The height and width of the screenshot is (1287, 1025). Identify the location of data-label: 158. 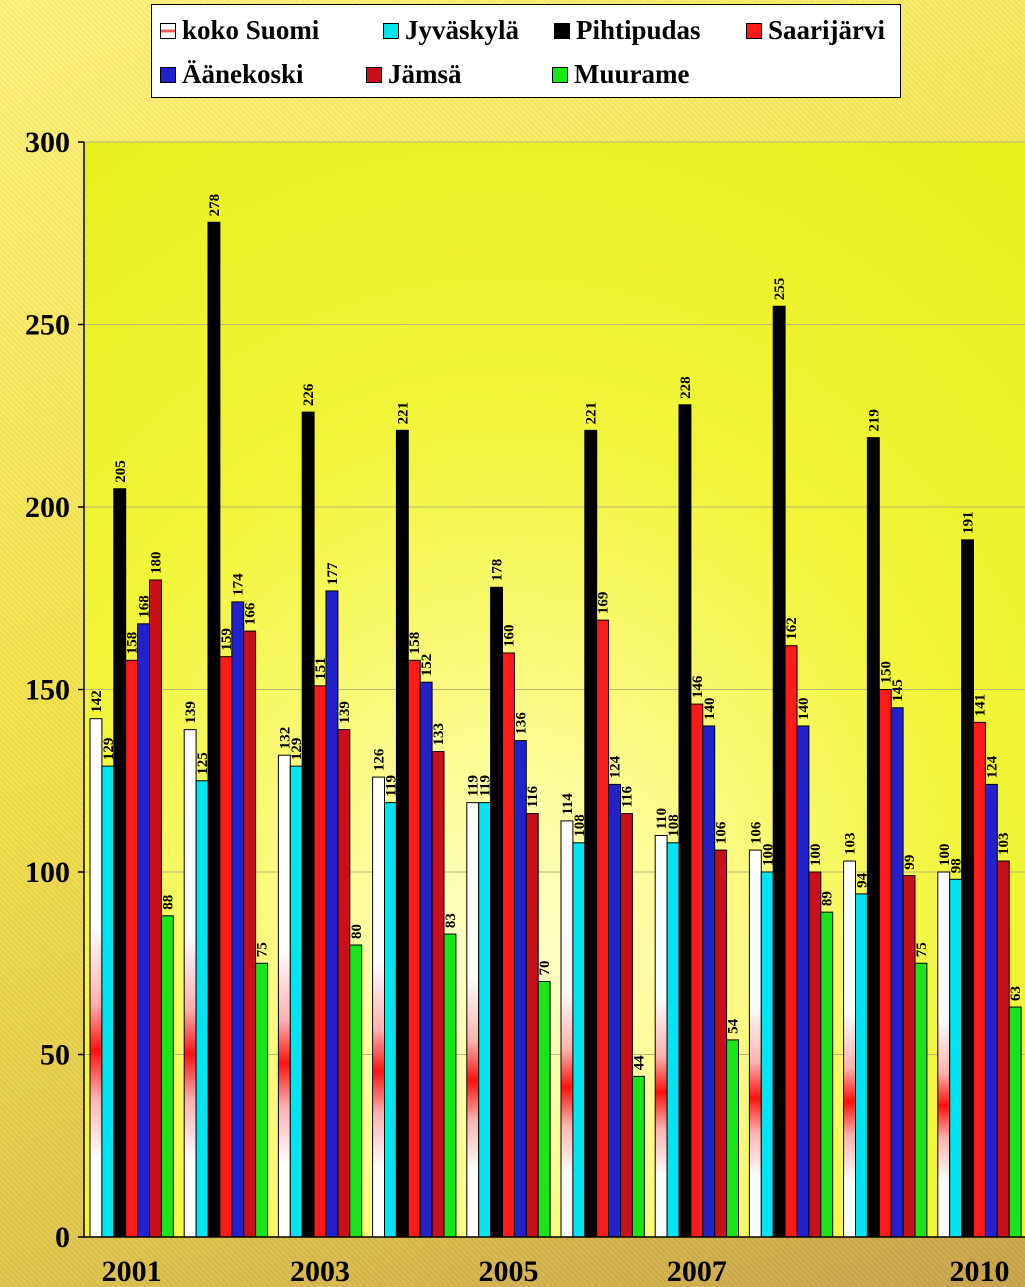
(133, 643).